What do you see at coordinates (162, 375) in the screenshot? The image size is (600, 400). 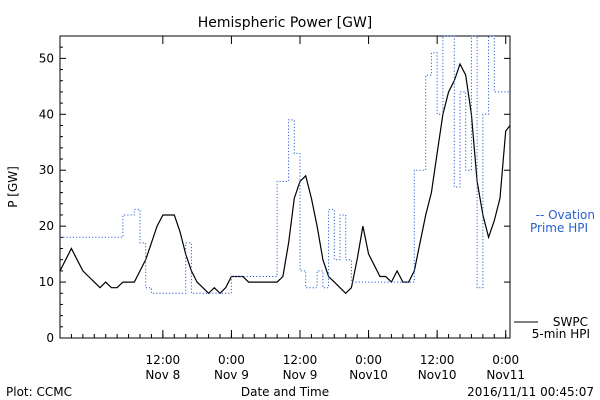 I see `x-tick-label-date: Nov 8` at bounding box center [162, 375].